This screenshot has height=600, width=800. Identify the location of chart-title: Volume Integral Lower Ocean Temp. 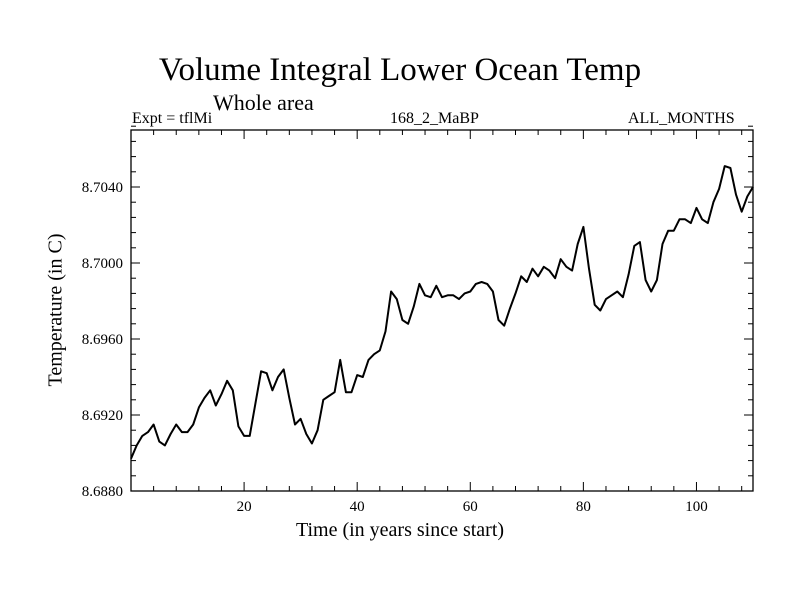
(400, 70).